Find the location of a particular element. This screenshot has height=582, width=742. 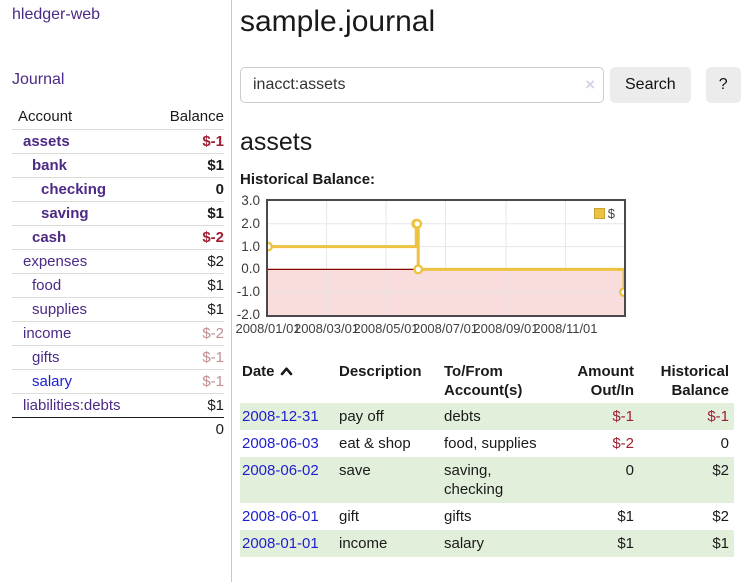

x-axis-tick-label: 2008/09/01 is located at coordinates (506, 328).